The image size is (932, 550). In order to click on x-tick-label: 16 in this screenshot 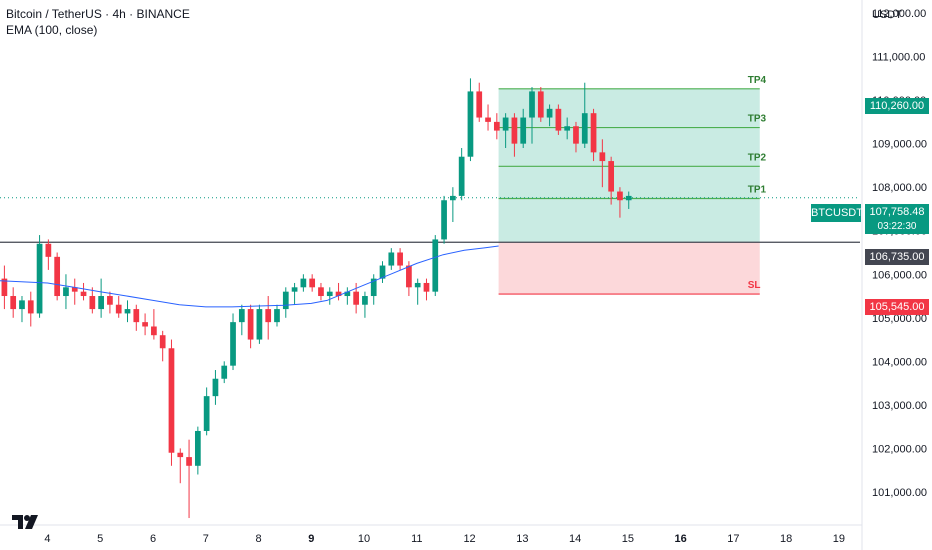, I will do `click(680, 539)`.